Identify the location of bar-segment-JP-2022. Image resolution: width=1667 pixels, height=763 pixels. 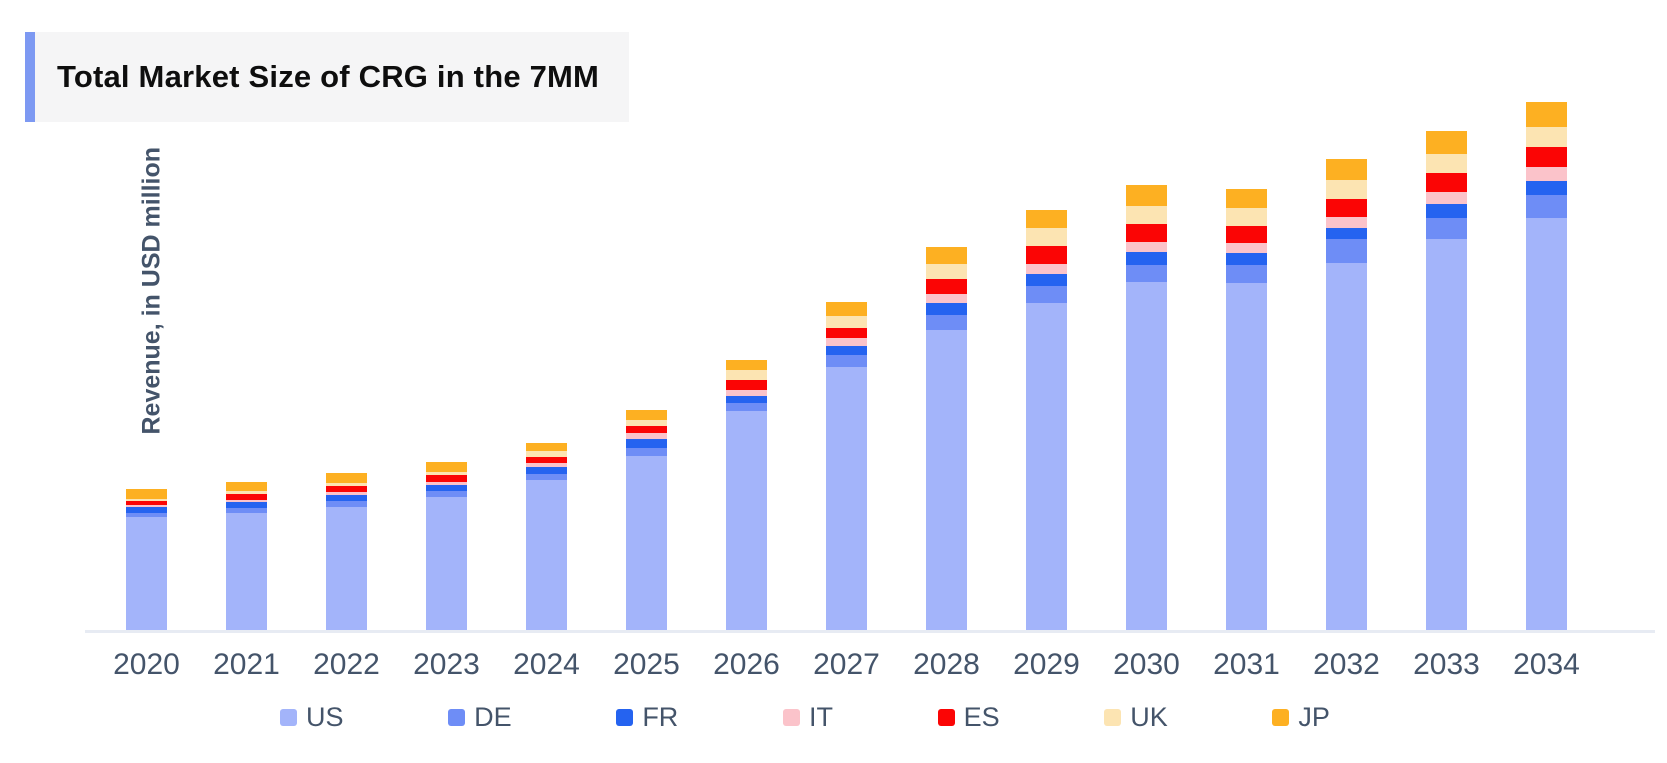
(346, 478).